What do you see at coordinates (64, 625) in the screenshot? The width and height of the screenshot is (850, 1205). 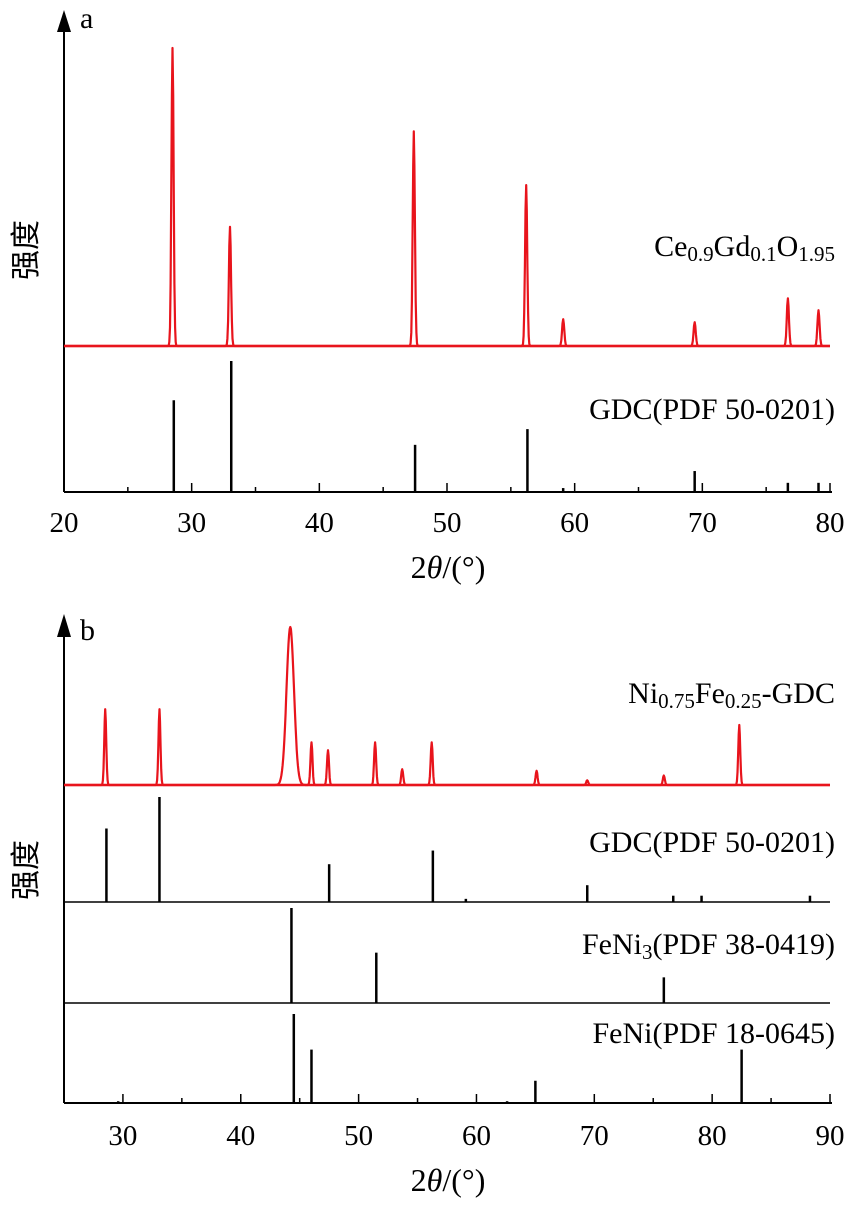 I see `panel-b-y-axis-arrow` at bounding box center [64, 625].